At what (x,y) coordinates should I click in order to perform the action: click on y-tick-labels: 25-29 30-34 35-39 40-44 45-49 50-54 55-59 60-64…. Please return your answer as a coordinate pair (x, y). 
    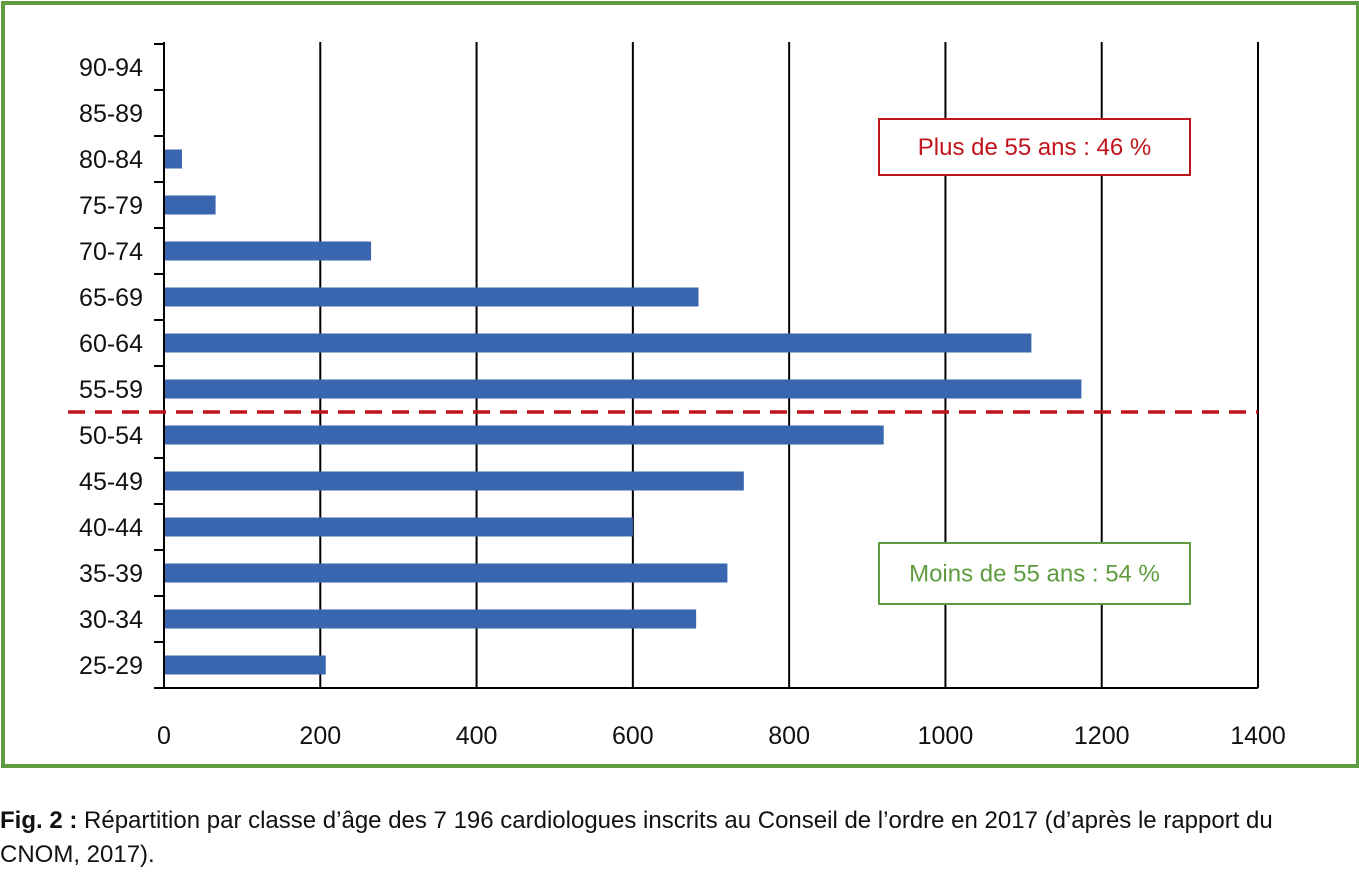
    Looking at the image, I should click on (111, 367).